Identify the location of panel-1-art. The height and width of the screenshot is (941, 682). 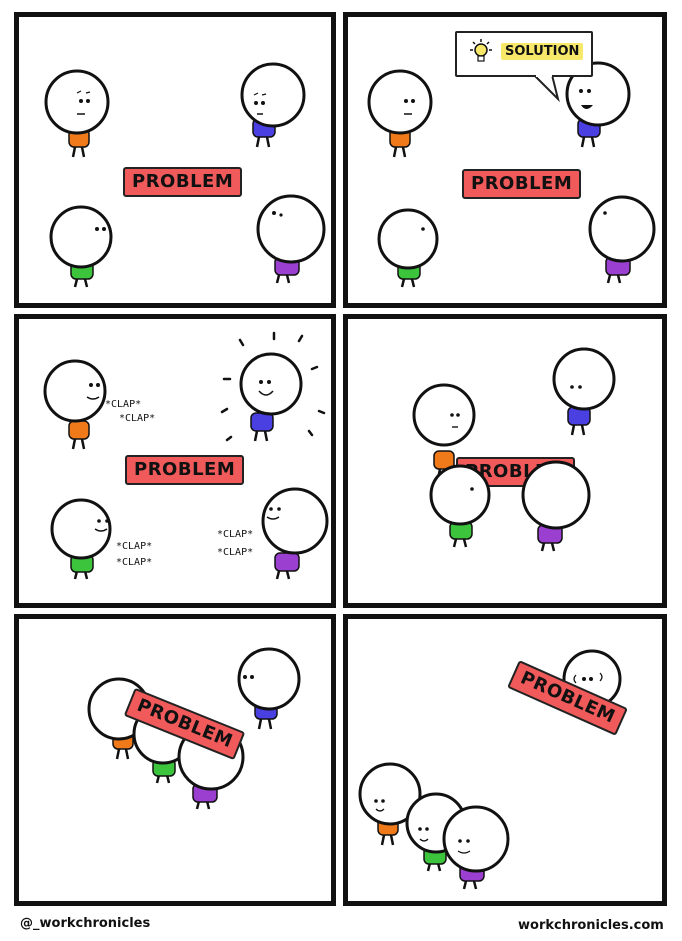
(185, 175).